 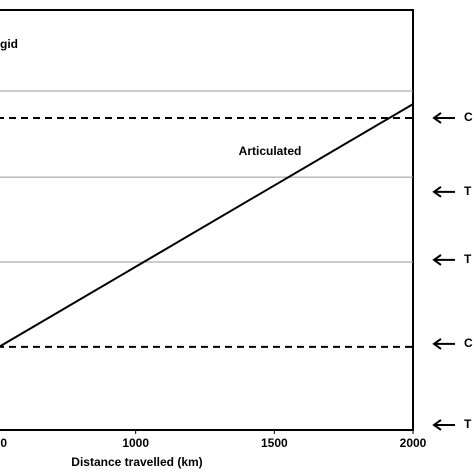 What do you see at coordinates (274, 443) in the screenshot?
I see `x-tick-label: 1500` at bounding box center [274, 443].